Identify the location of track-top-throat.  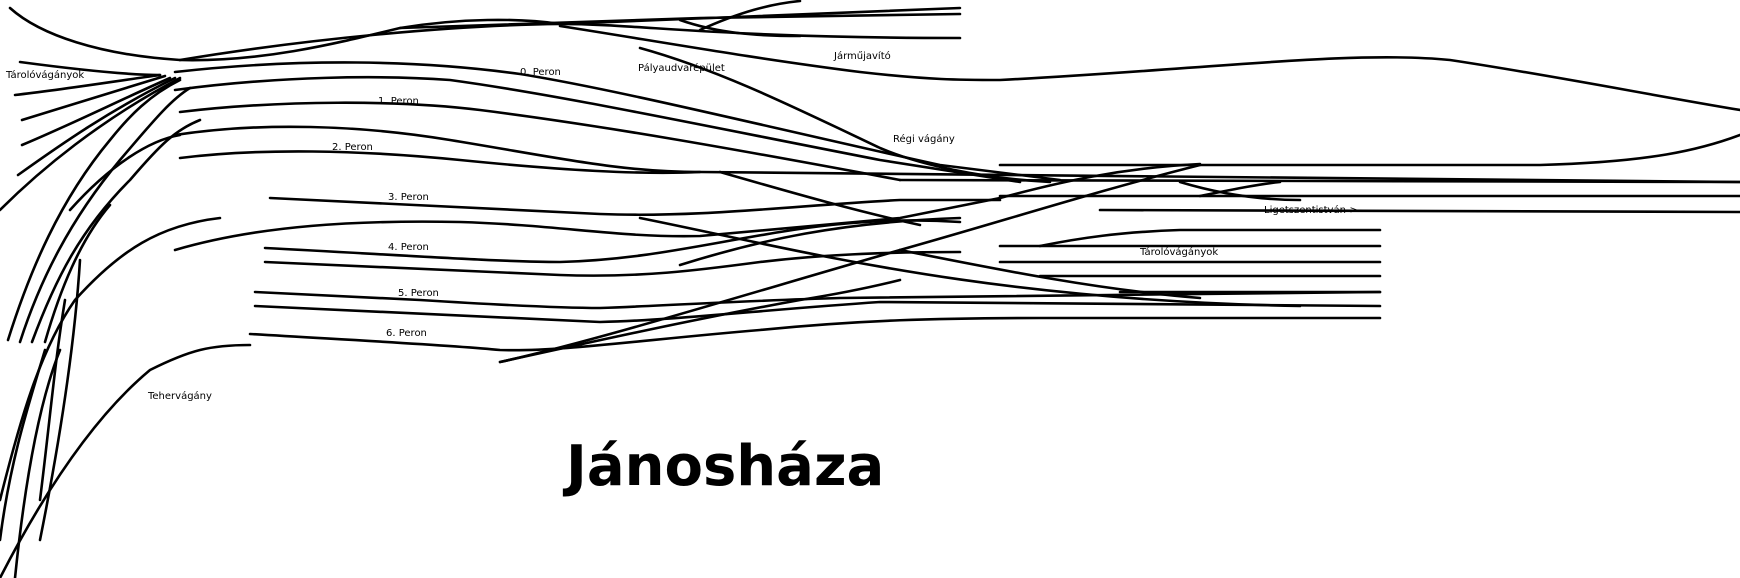
(285, 34).